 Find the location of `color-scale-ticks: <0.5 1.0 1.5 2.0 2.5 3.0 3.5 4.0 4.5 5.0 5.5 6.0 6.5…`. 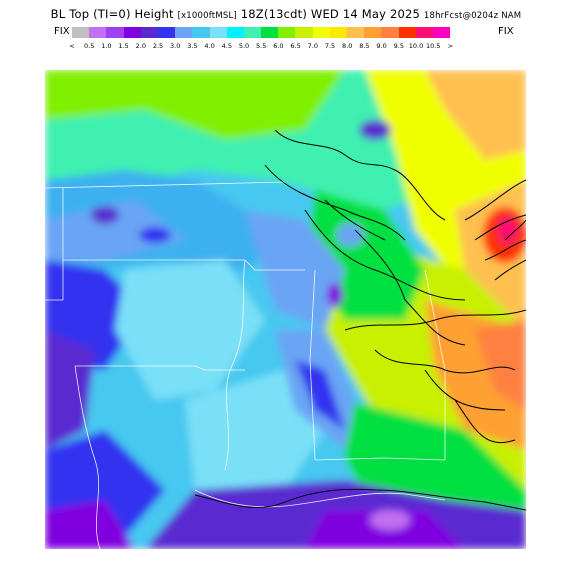

color-scale-ticks: <0.5 1.0 1.5 2.0 2.5 3.0 3.5 4.0 4.5 5.0 5.5 6.0 6.5… is located at coordinates (284, 47).